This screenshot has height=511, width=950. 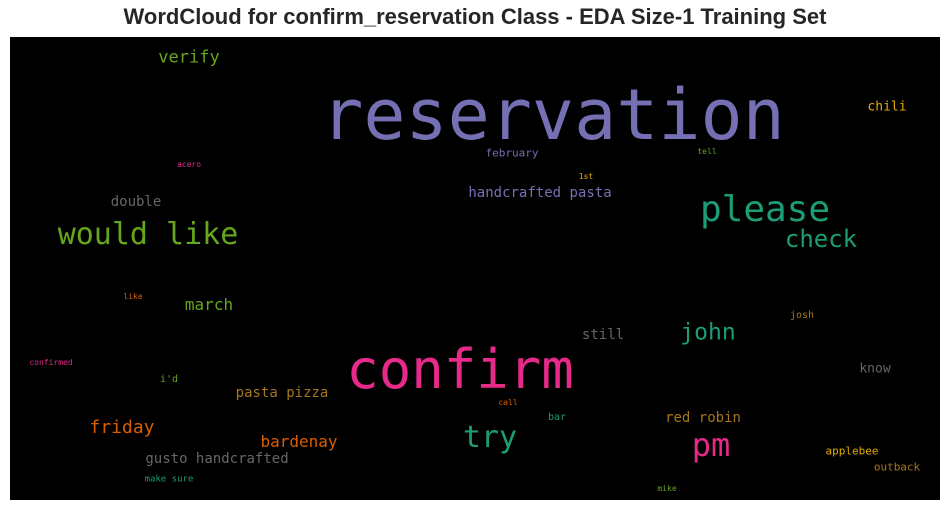 I want to click on word-please: please, so click(x=765, y=209).